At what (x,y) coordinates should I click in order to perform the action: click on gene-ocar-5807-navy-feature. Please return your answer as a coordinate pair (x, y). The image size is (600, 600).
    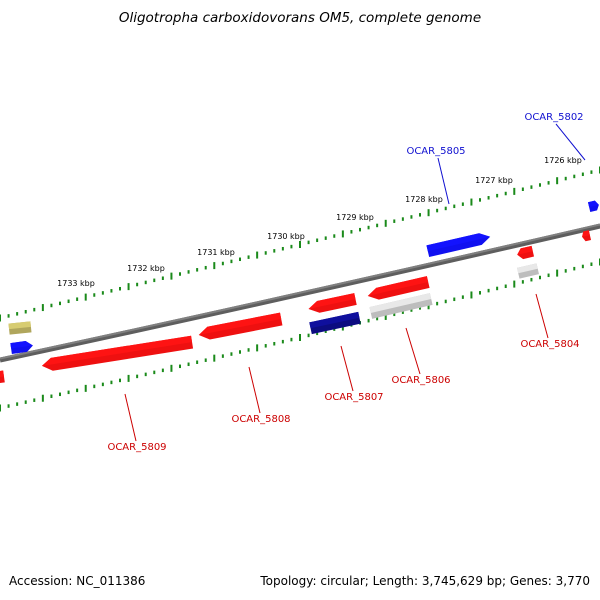
    Looking at the image, I should click on (335, 323).